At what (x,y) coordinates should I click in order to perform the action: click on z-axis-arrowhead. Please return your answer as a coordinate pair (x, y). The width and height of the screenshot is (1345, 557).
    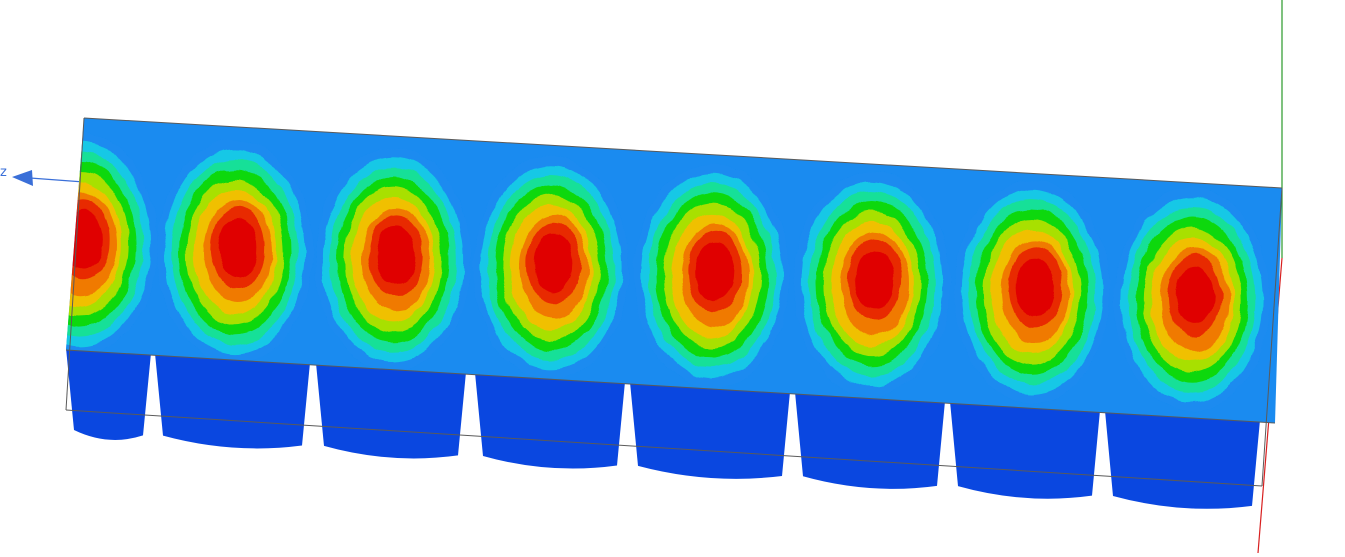
    Looking at the image, I should click on (22, 178).